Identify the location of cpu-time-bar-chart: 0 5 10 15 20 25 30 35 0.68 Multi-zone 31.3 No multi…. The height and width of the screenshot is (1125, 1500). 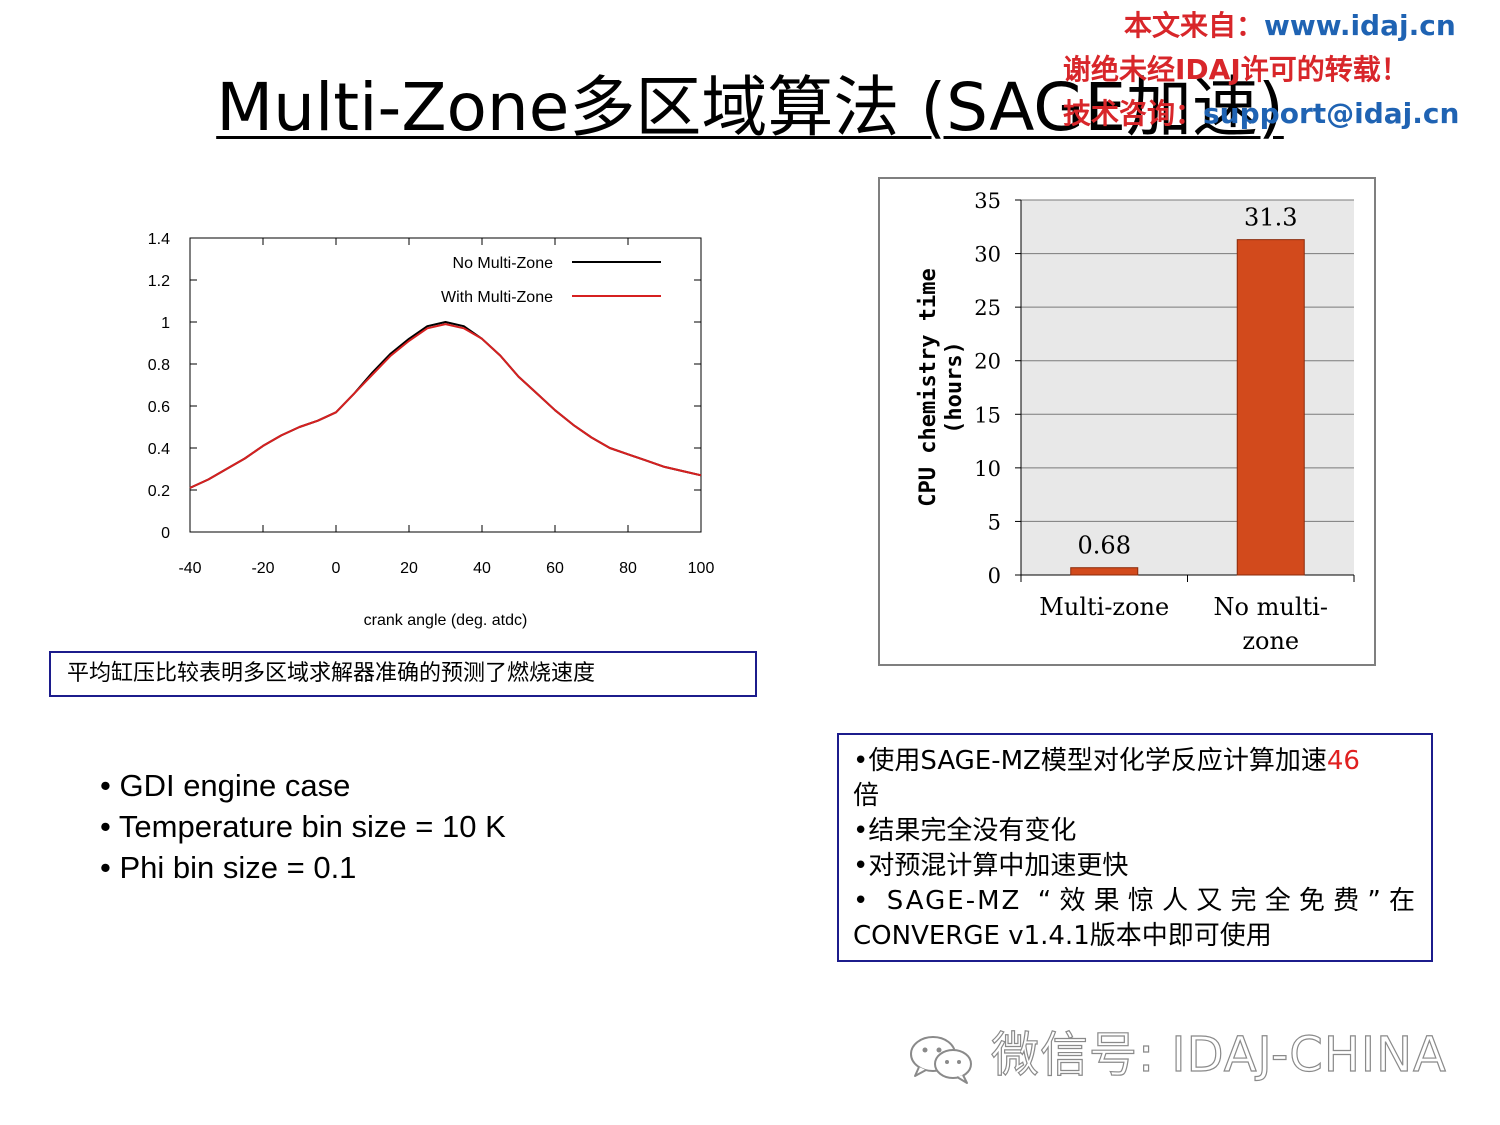
(1135, 422).